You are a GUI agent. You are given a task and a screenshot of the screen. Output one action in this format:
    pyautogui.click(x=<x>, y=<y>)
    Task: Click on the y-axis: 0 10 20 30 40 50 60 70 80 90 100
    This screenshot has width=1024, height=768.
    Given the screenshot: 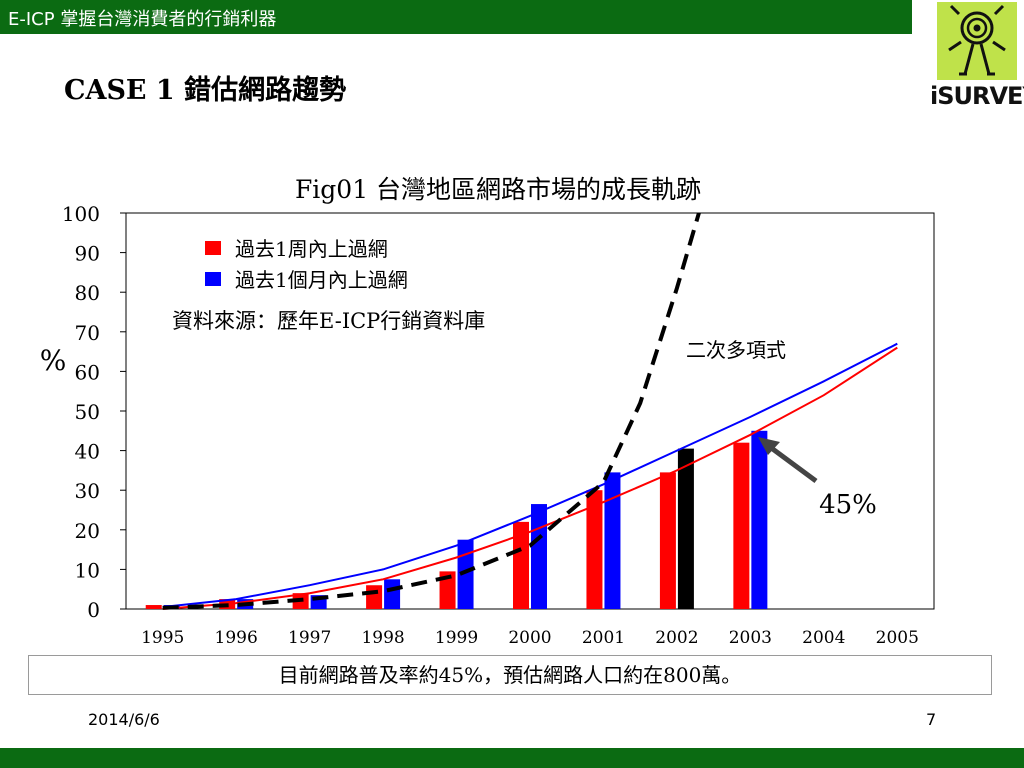 What is the action you would take?
    pyautogui.click(x=94, y=412)
    